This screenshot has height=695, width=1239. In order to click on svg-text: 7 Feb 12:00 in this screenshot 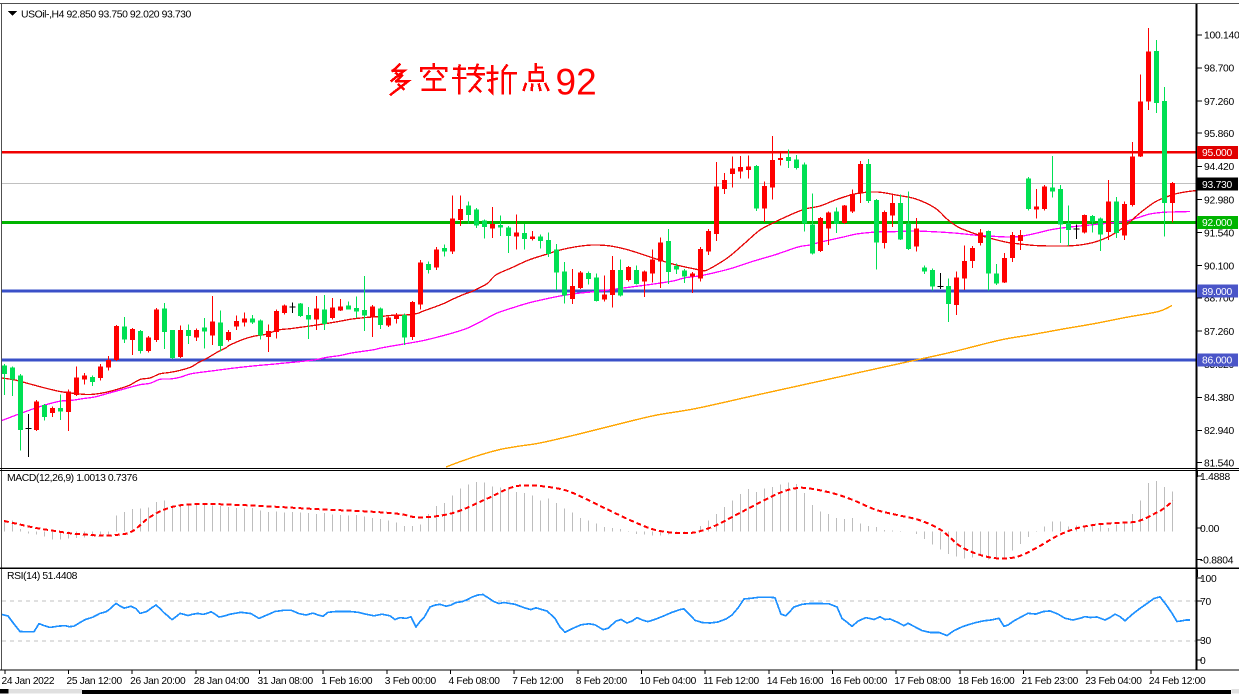, I will do `click(538, 681)`.